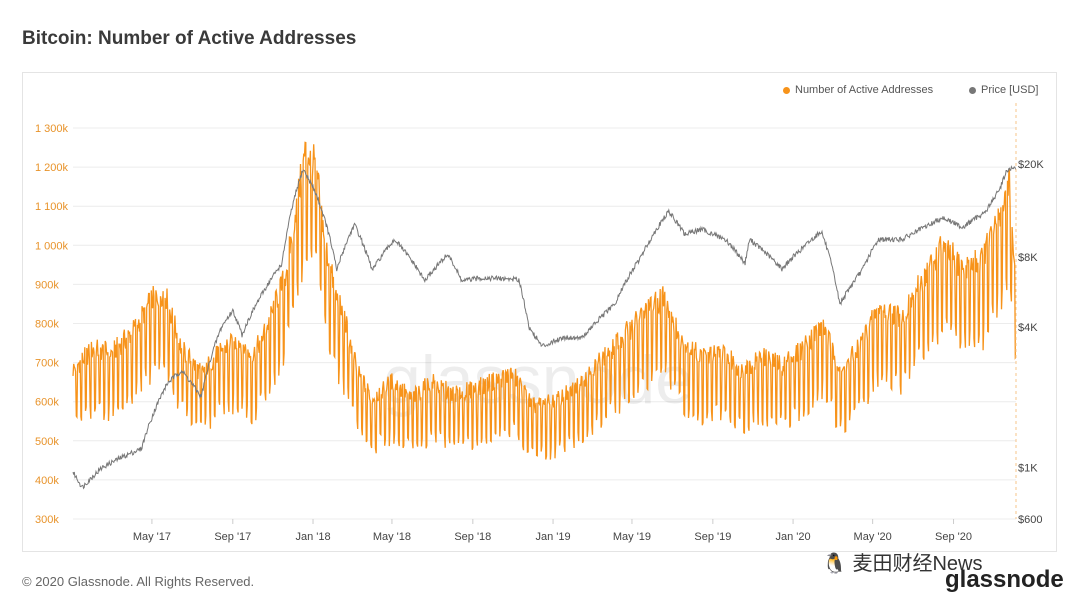 The width and height of the screenshot is (1080, 608). I want to click on x-tick-label: Sep '17, so click(232, 537).